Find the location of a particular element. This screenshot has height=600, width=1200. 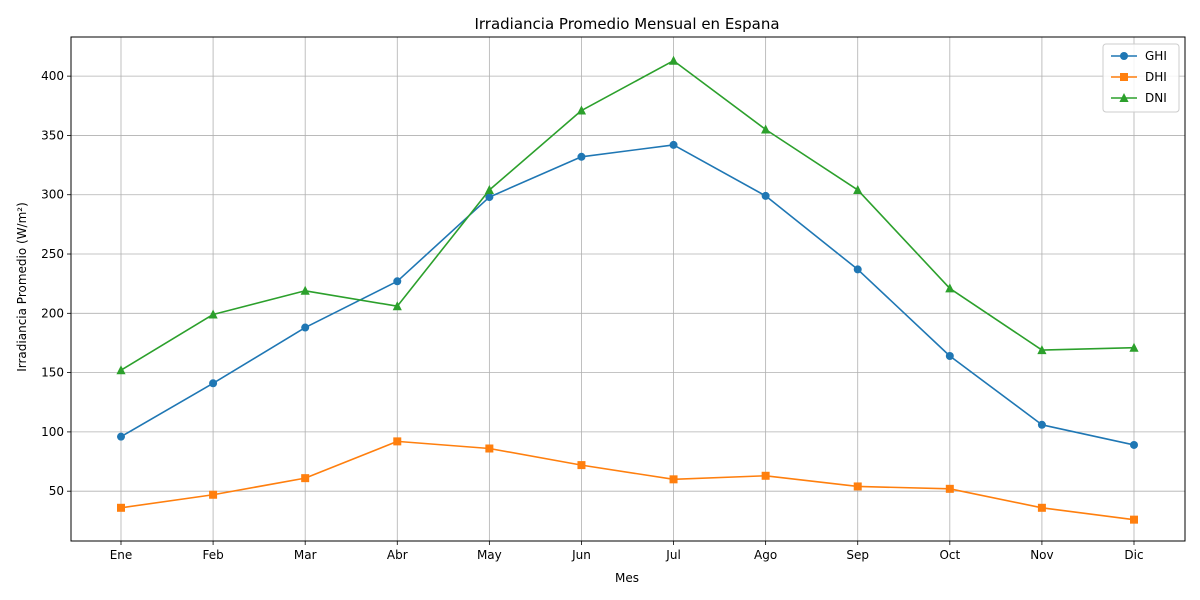

y-tick-label: 400 is located at coordinates (52, 76).